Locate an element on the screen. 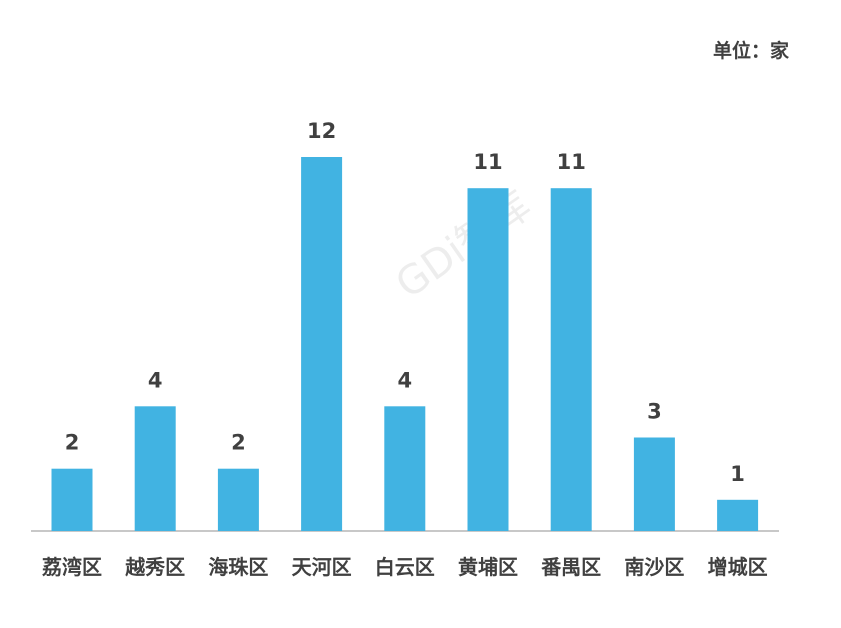 The width and height of the screenshot is (841, 628). value-label-9: 1 is located at coordinates (737, 474).